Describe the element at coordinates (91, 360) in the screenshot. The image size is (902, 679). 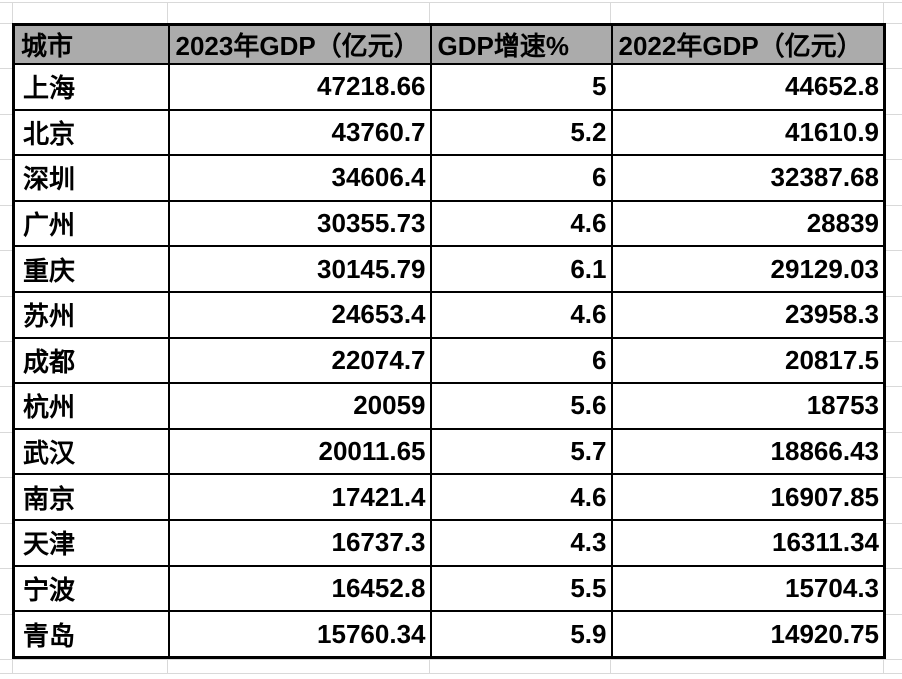
I see `city-cell: 成都` at that location.